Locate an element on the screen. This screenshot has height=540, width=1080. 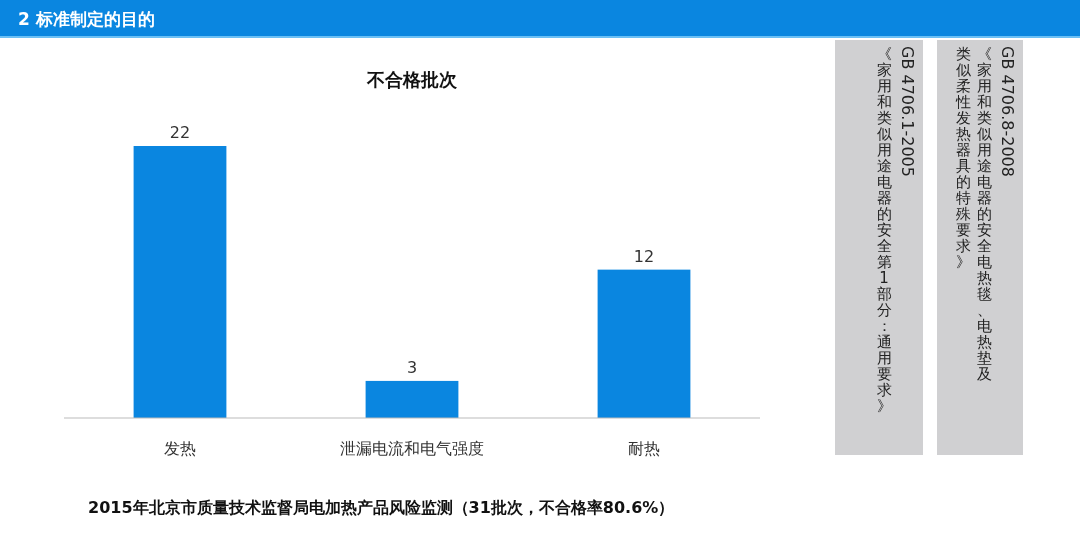
x-tick-label: 发热 is located at coordinates (180, 448).